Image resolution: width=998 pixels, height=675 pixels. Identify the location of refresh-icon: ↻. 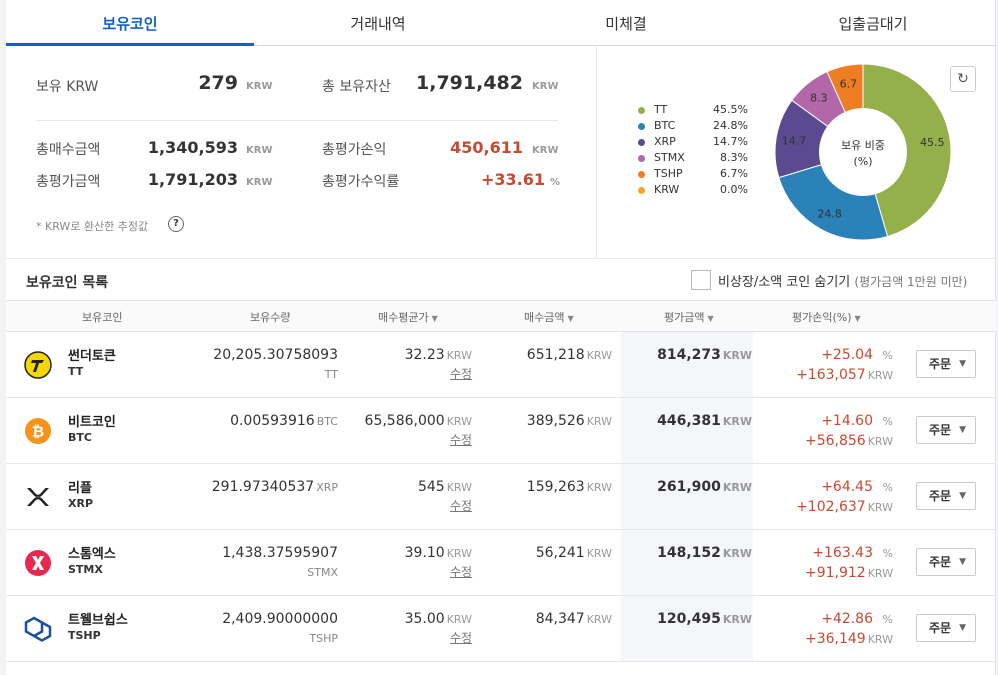
(963, 79).